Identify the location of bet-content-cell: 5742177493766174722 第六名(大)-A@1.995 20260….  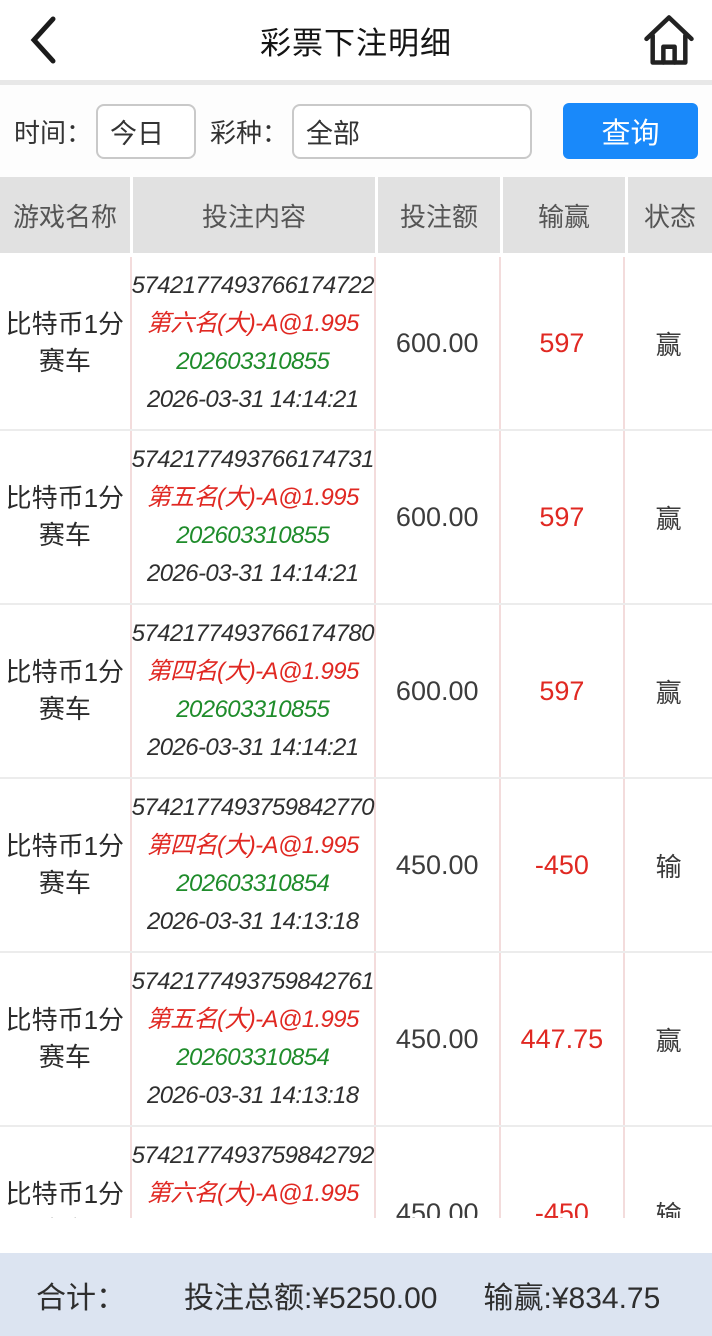
(254, 343).